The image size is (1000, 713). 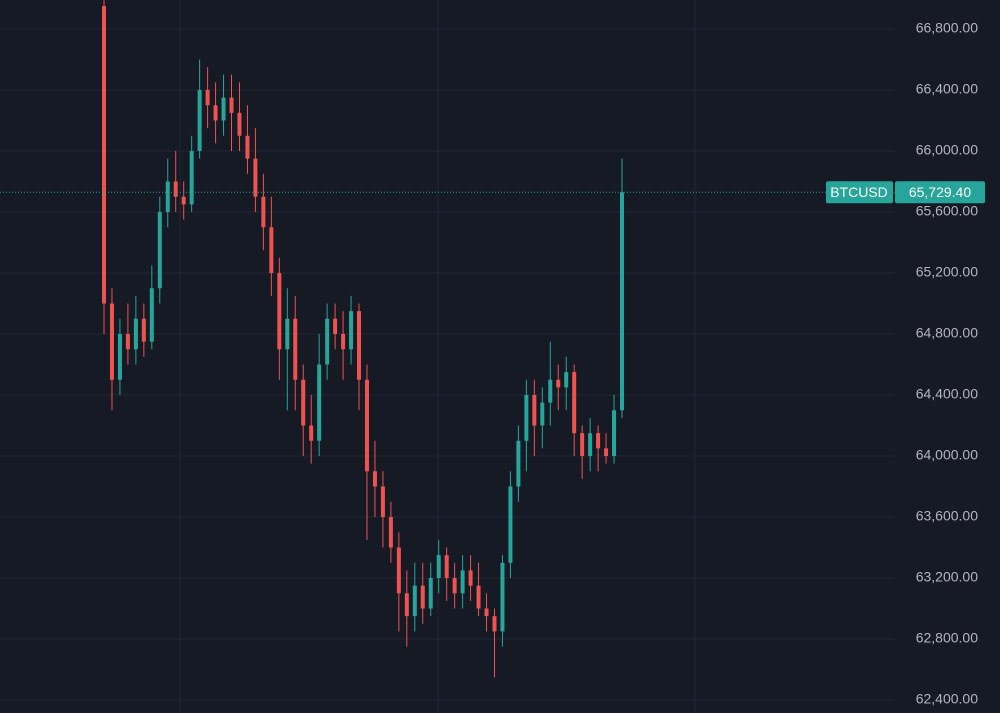 I want to click on y-tick-label: 62,800.00, so click(x=947, y=638).